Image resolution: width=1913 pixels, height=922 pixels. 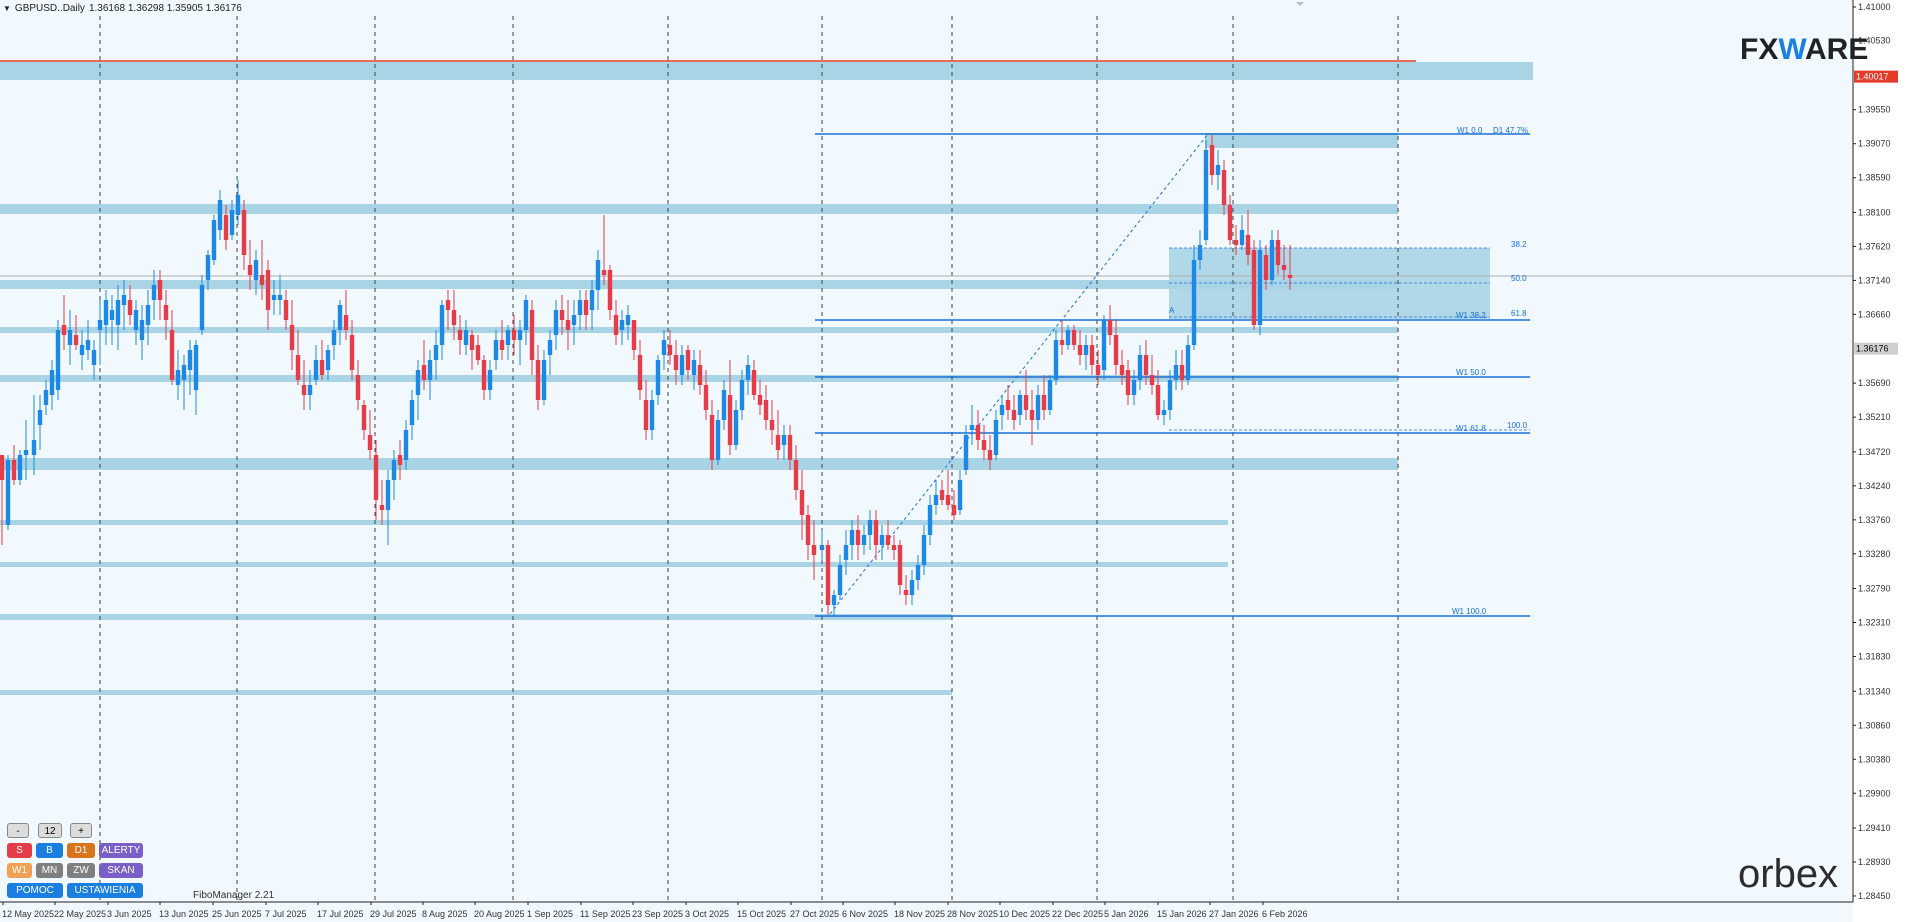 I want to click on decrease-button: -, so click(x=18, y=830).